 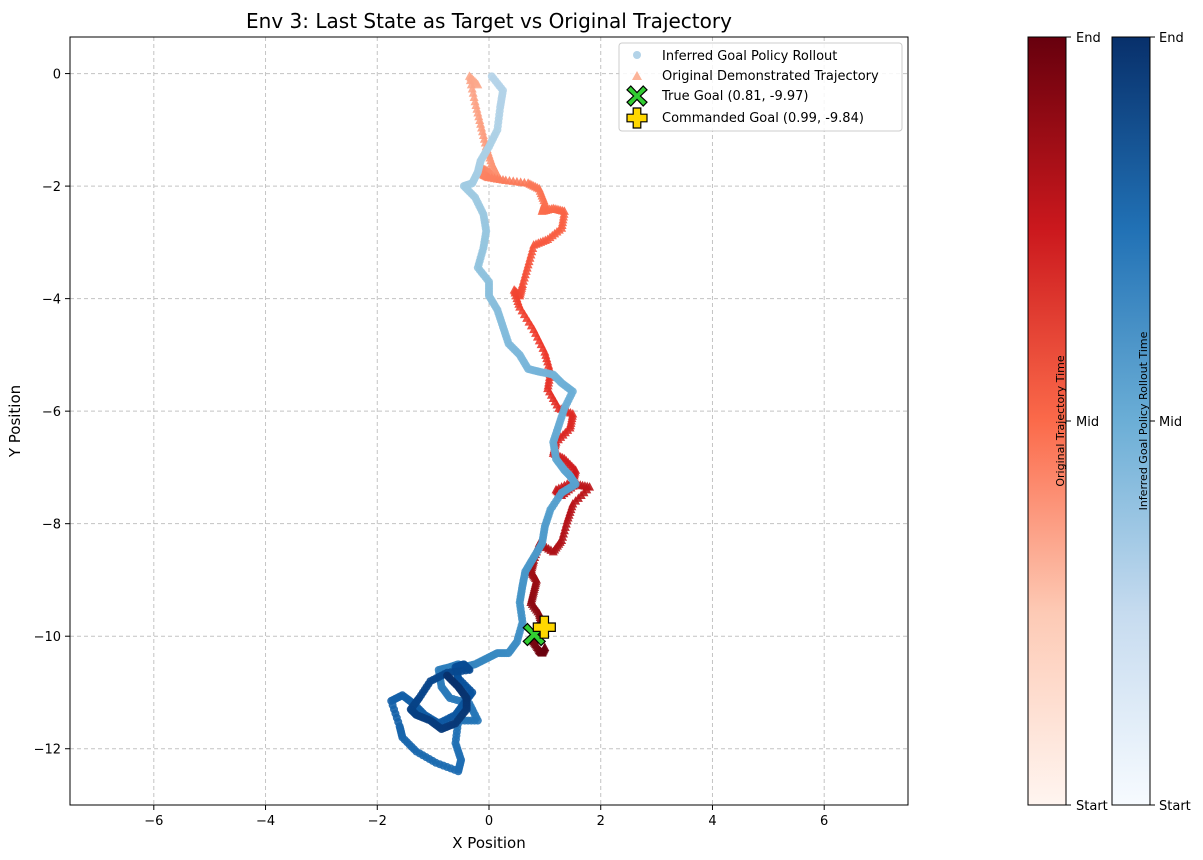 I want to click on colorbar-original-tick-mid: Mid, so click(x=1087, y=422).